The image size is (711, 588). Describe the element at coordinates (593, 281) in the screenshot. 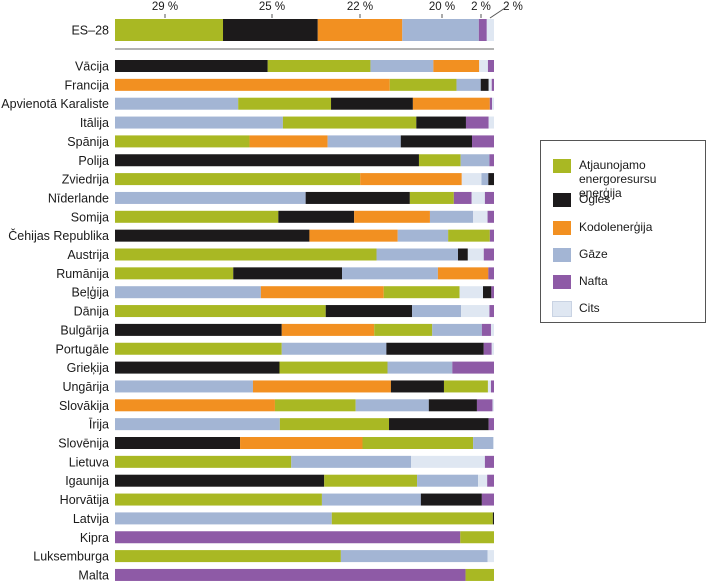

I see `legend-label-nafta: Nafta` at that location.